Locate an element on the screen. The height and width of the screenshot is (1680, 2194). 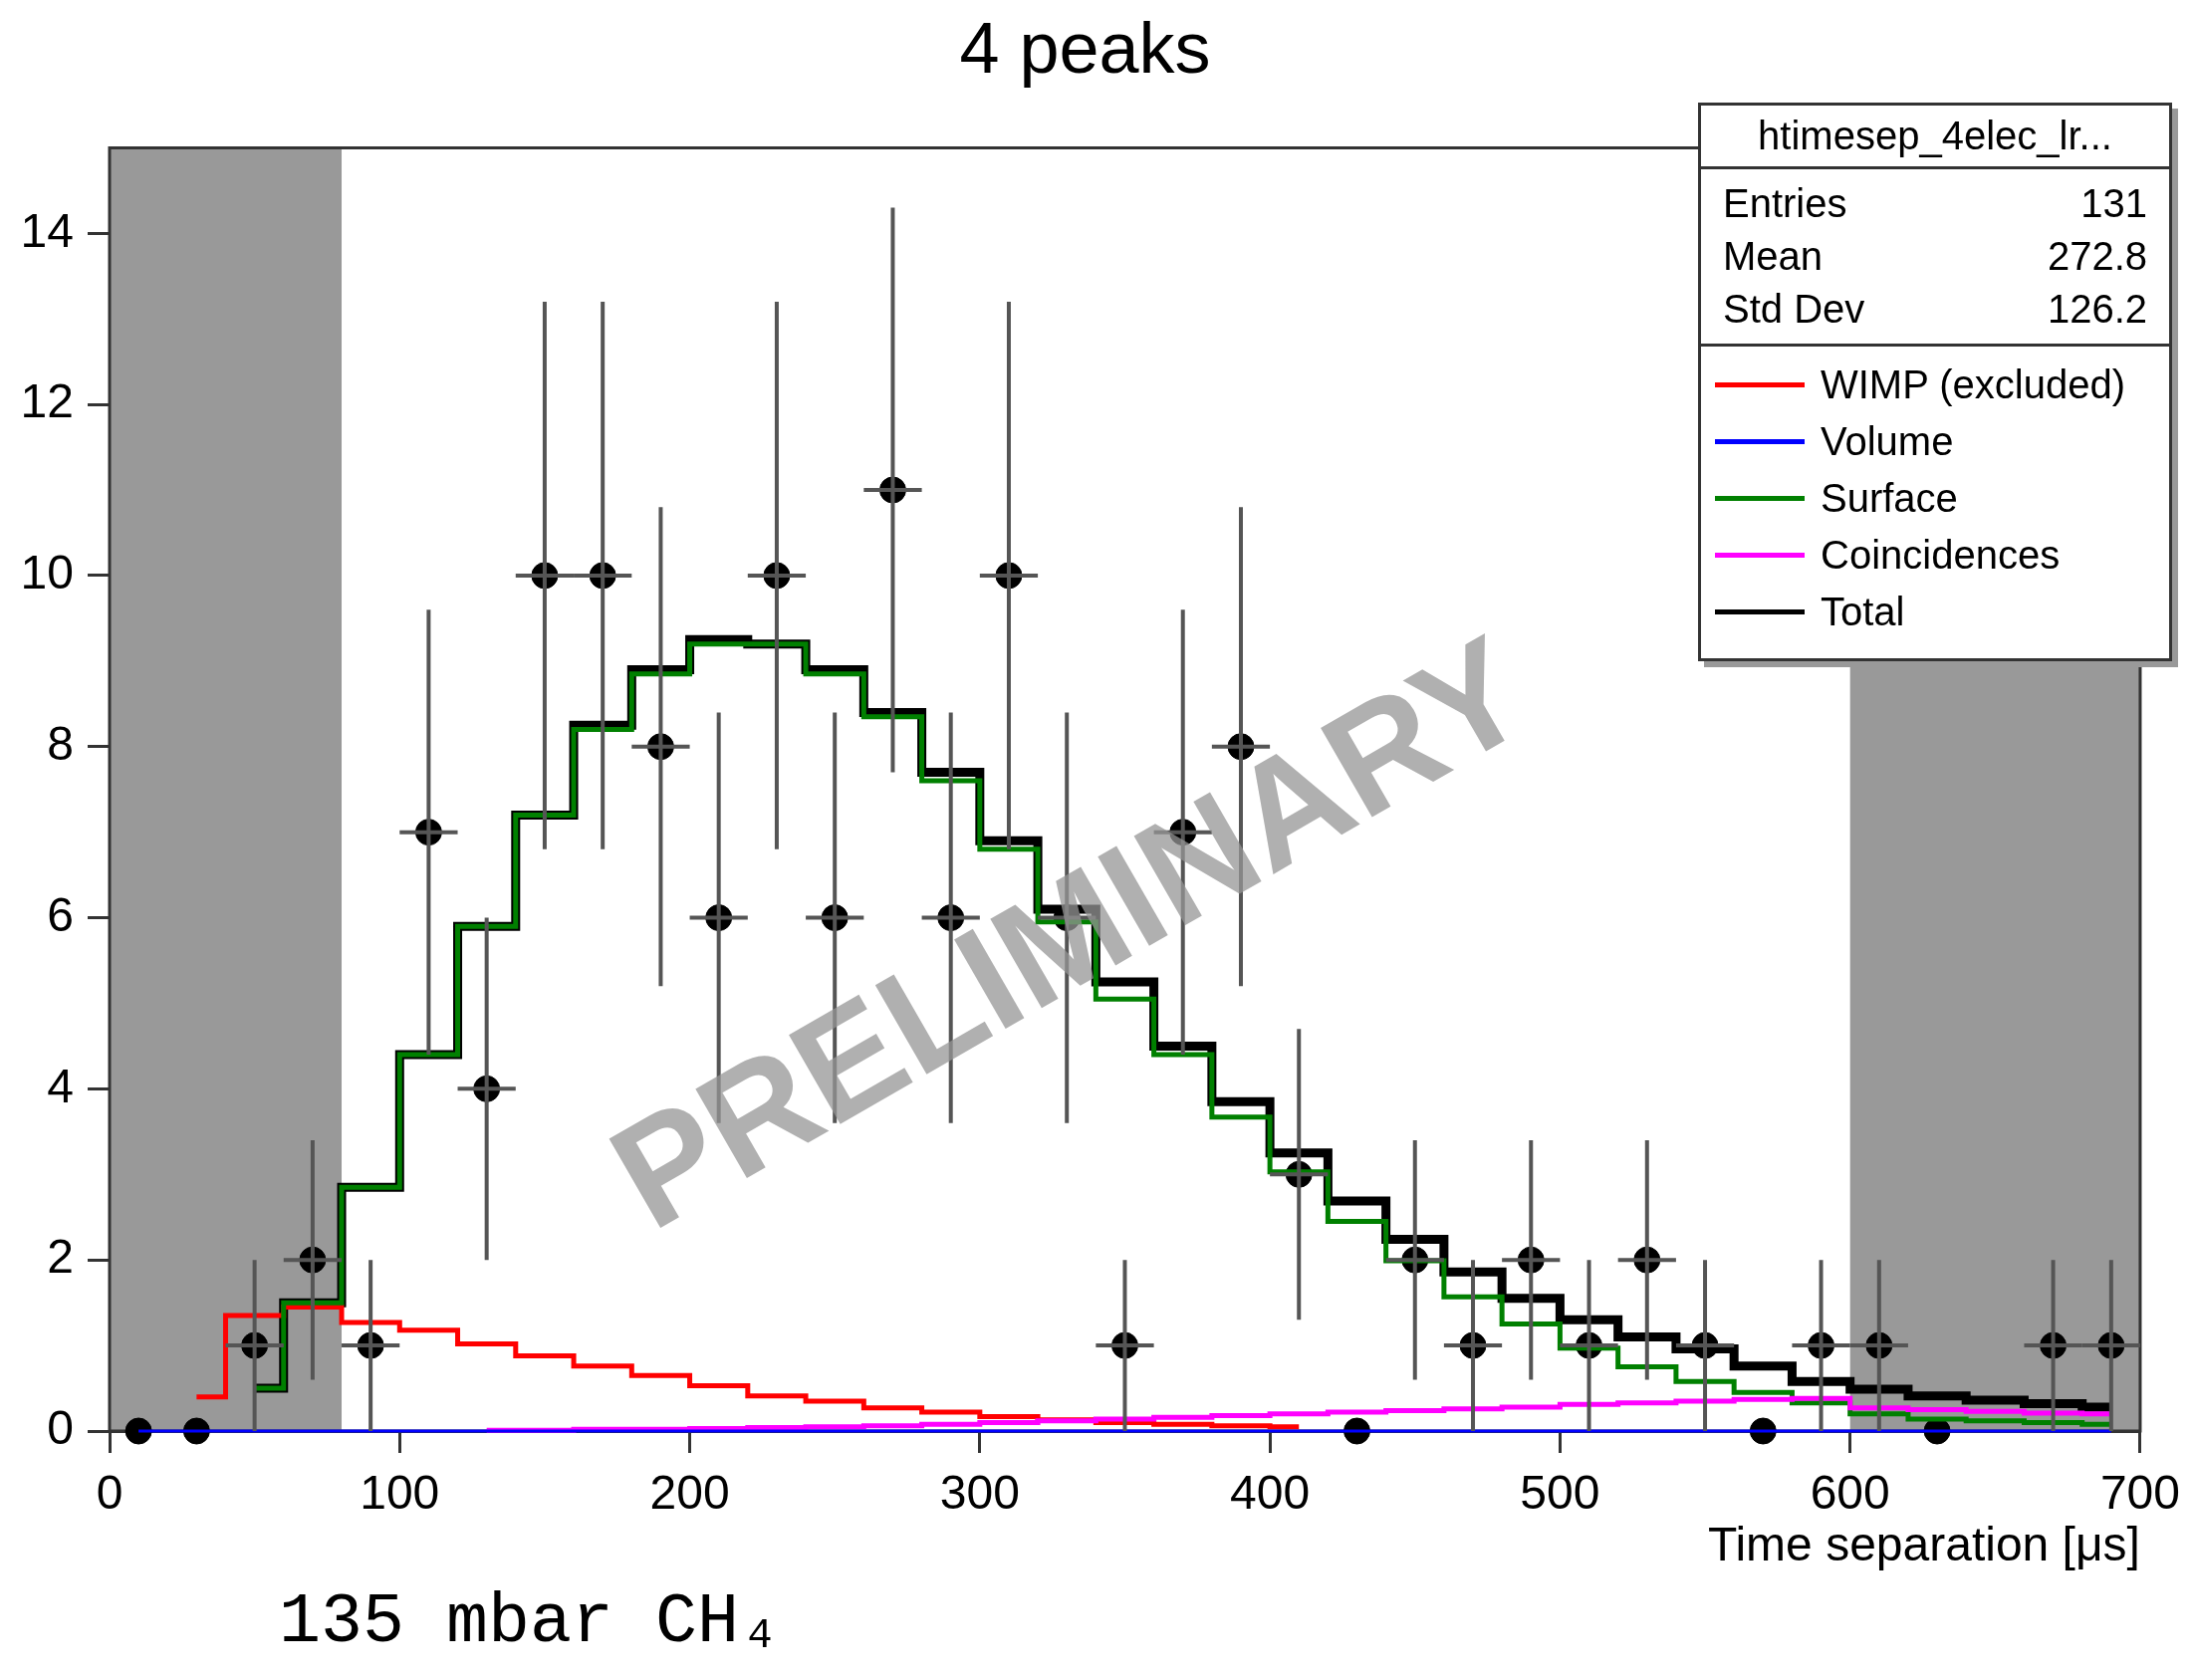
x-tick-label: 0 is located at coordinates (109, 1493).